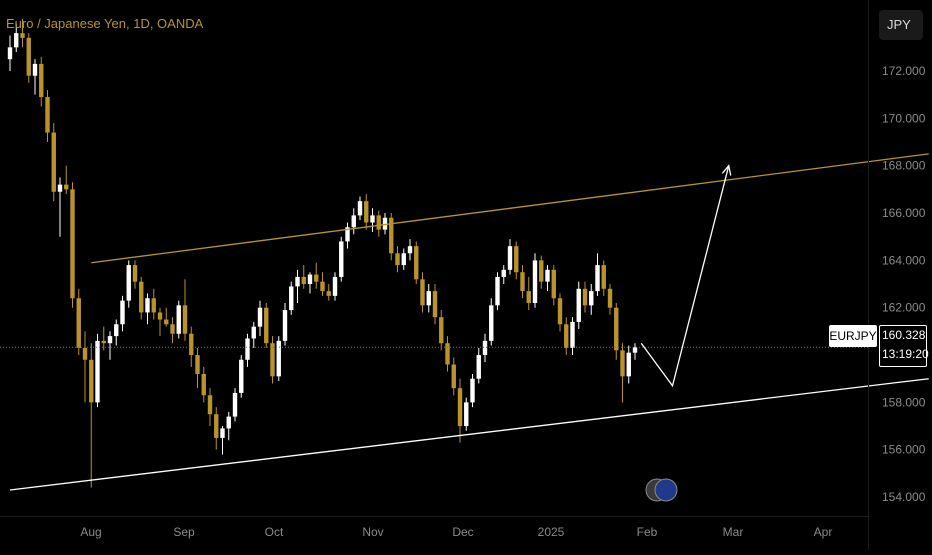 The image size is (932, 555). Describe the element at coordinates (901, 25) in the screenshot. I see `currency-button: JPY` at that location.